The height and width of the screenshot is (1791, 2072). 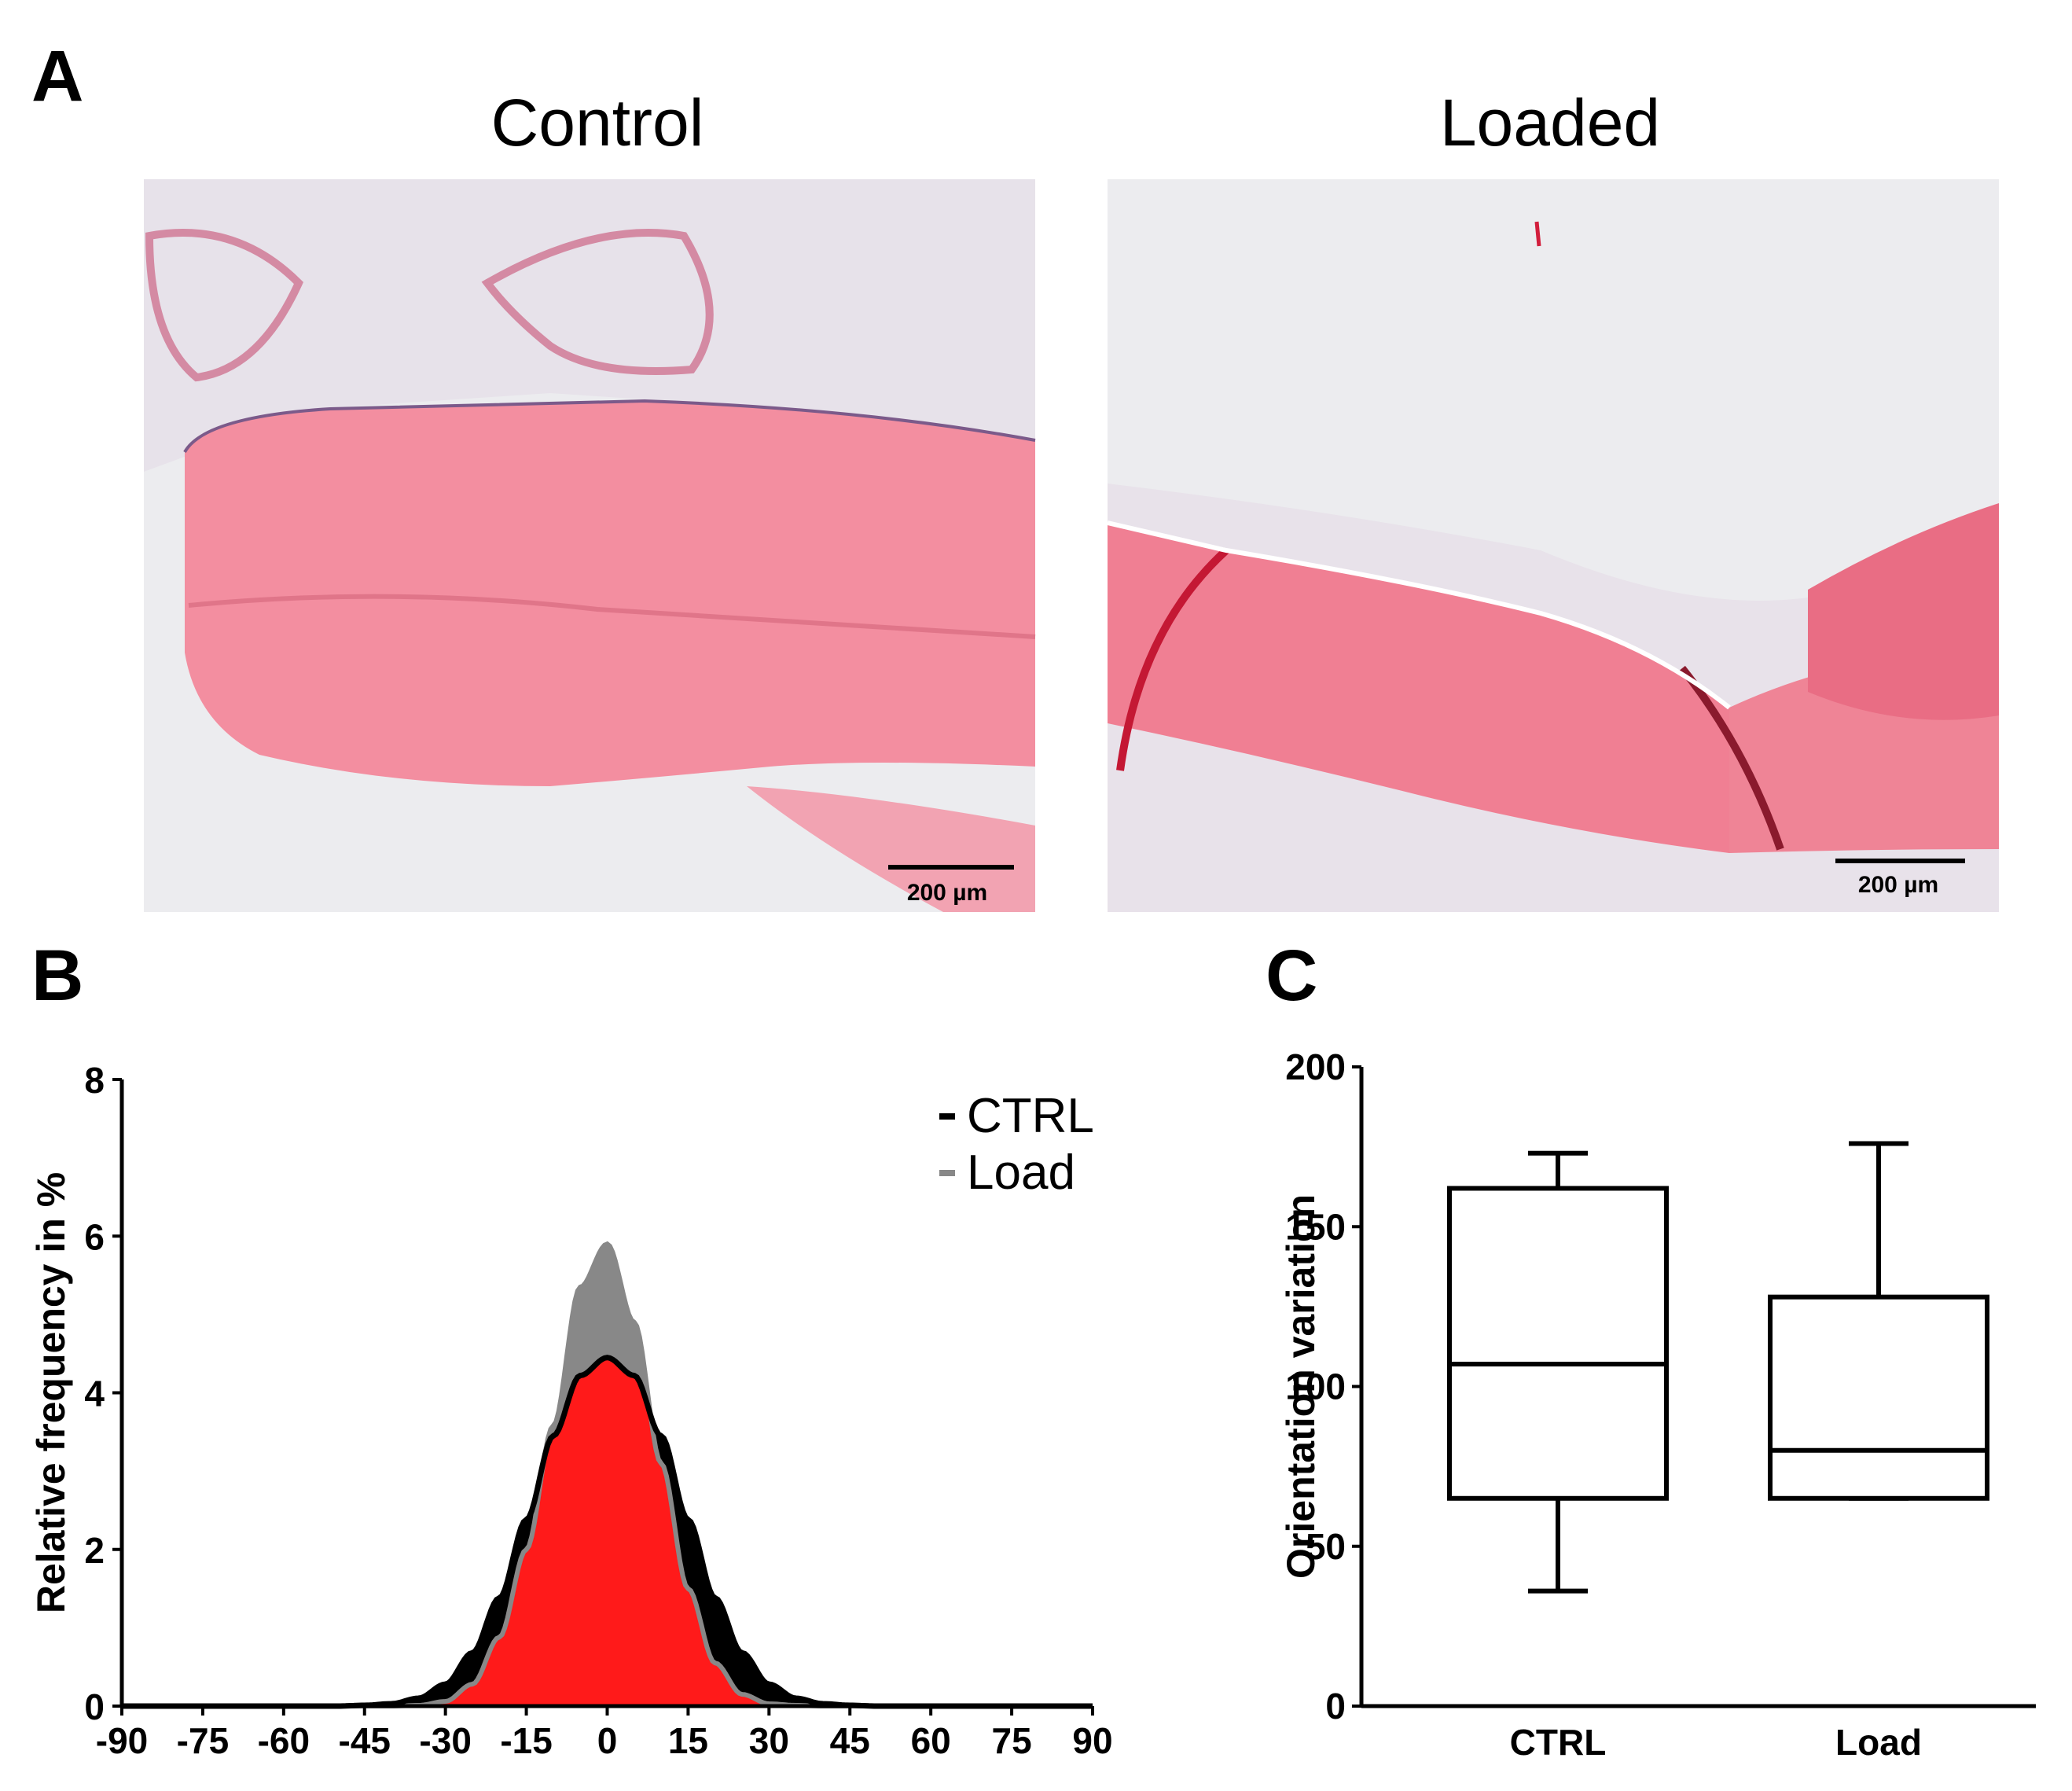 What do you see at coordinates (769, 1740) in the screenshot?
I see `x-tick-label: 30` at bounding box center [769, 1740].